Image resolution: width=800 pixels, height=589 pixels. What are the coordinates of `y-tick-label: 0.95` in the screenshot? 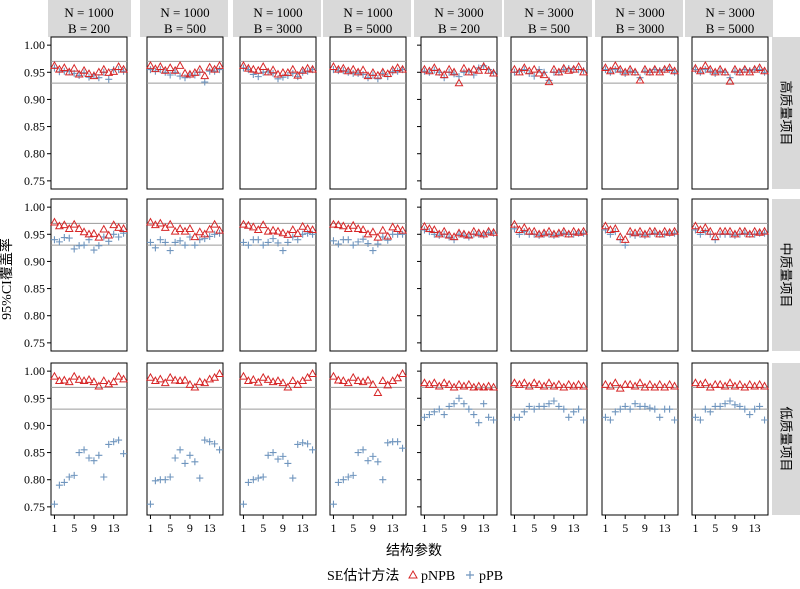 It's located at (34, 234).